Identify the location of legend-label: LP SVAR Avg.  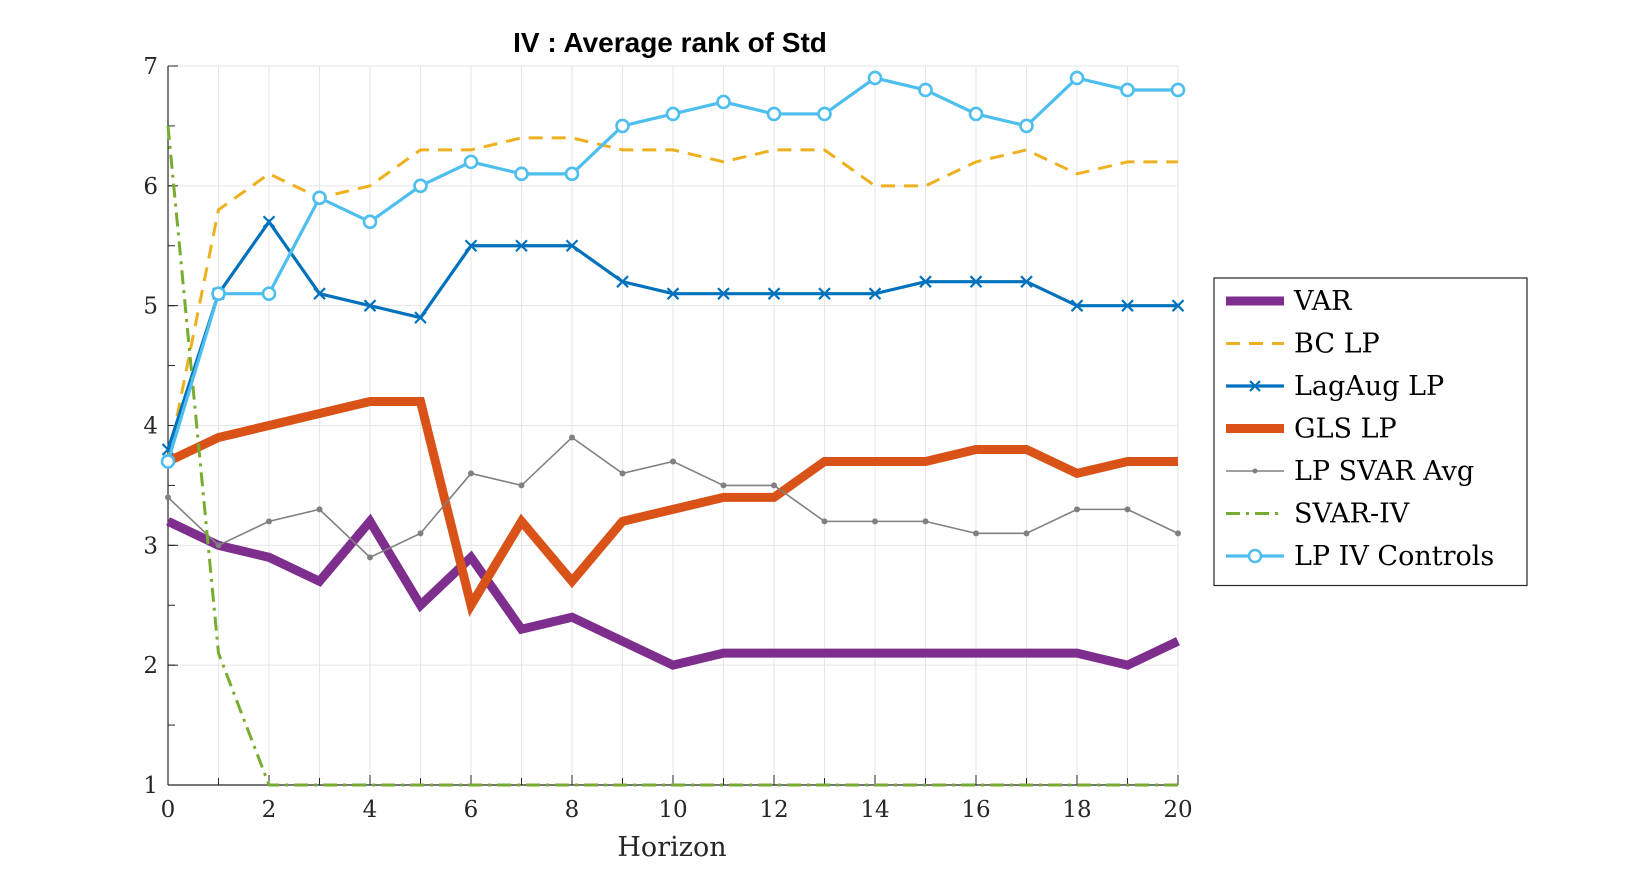
(1384, 471).